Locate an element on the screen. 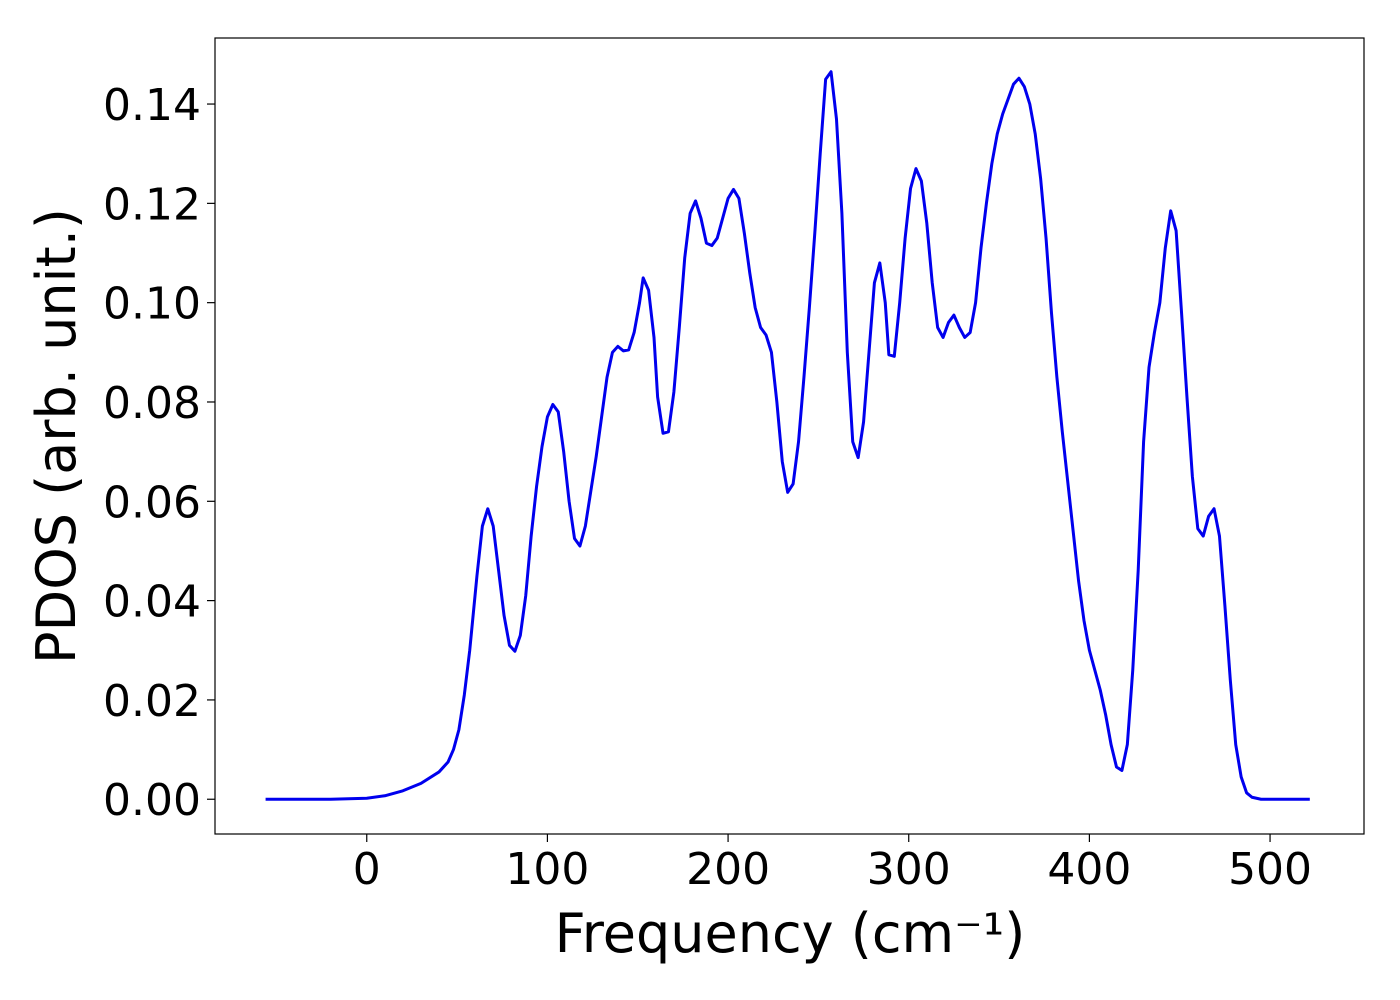  x-tick-label: 100 is located at coordinates (547, 869).